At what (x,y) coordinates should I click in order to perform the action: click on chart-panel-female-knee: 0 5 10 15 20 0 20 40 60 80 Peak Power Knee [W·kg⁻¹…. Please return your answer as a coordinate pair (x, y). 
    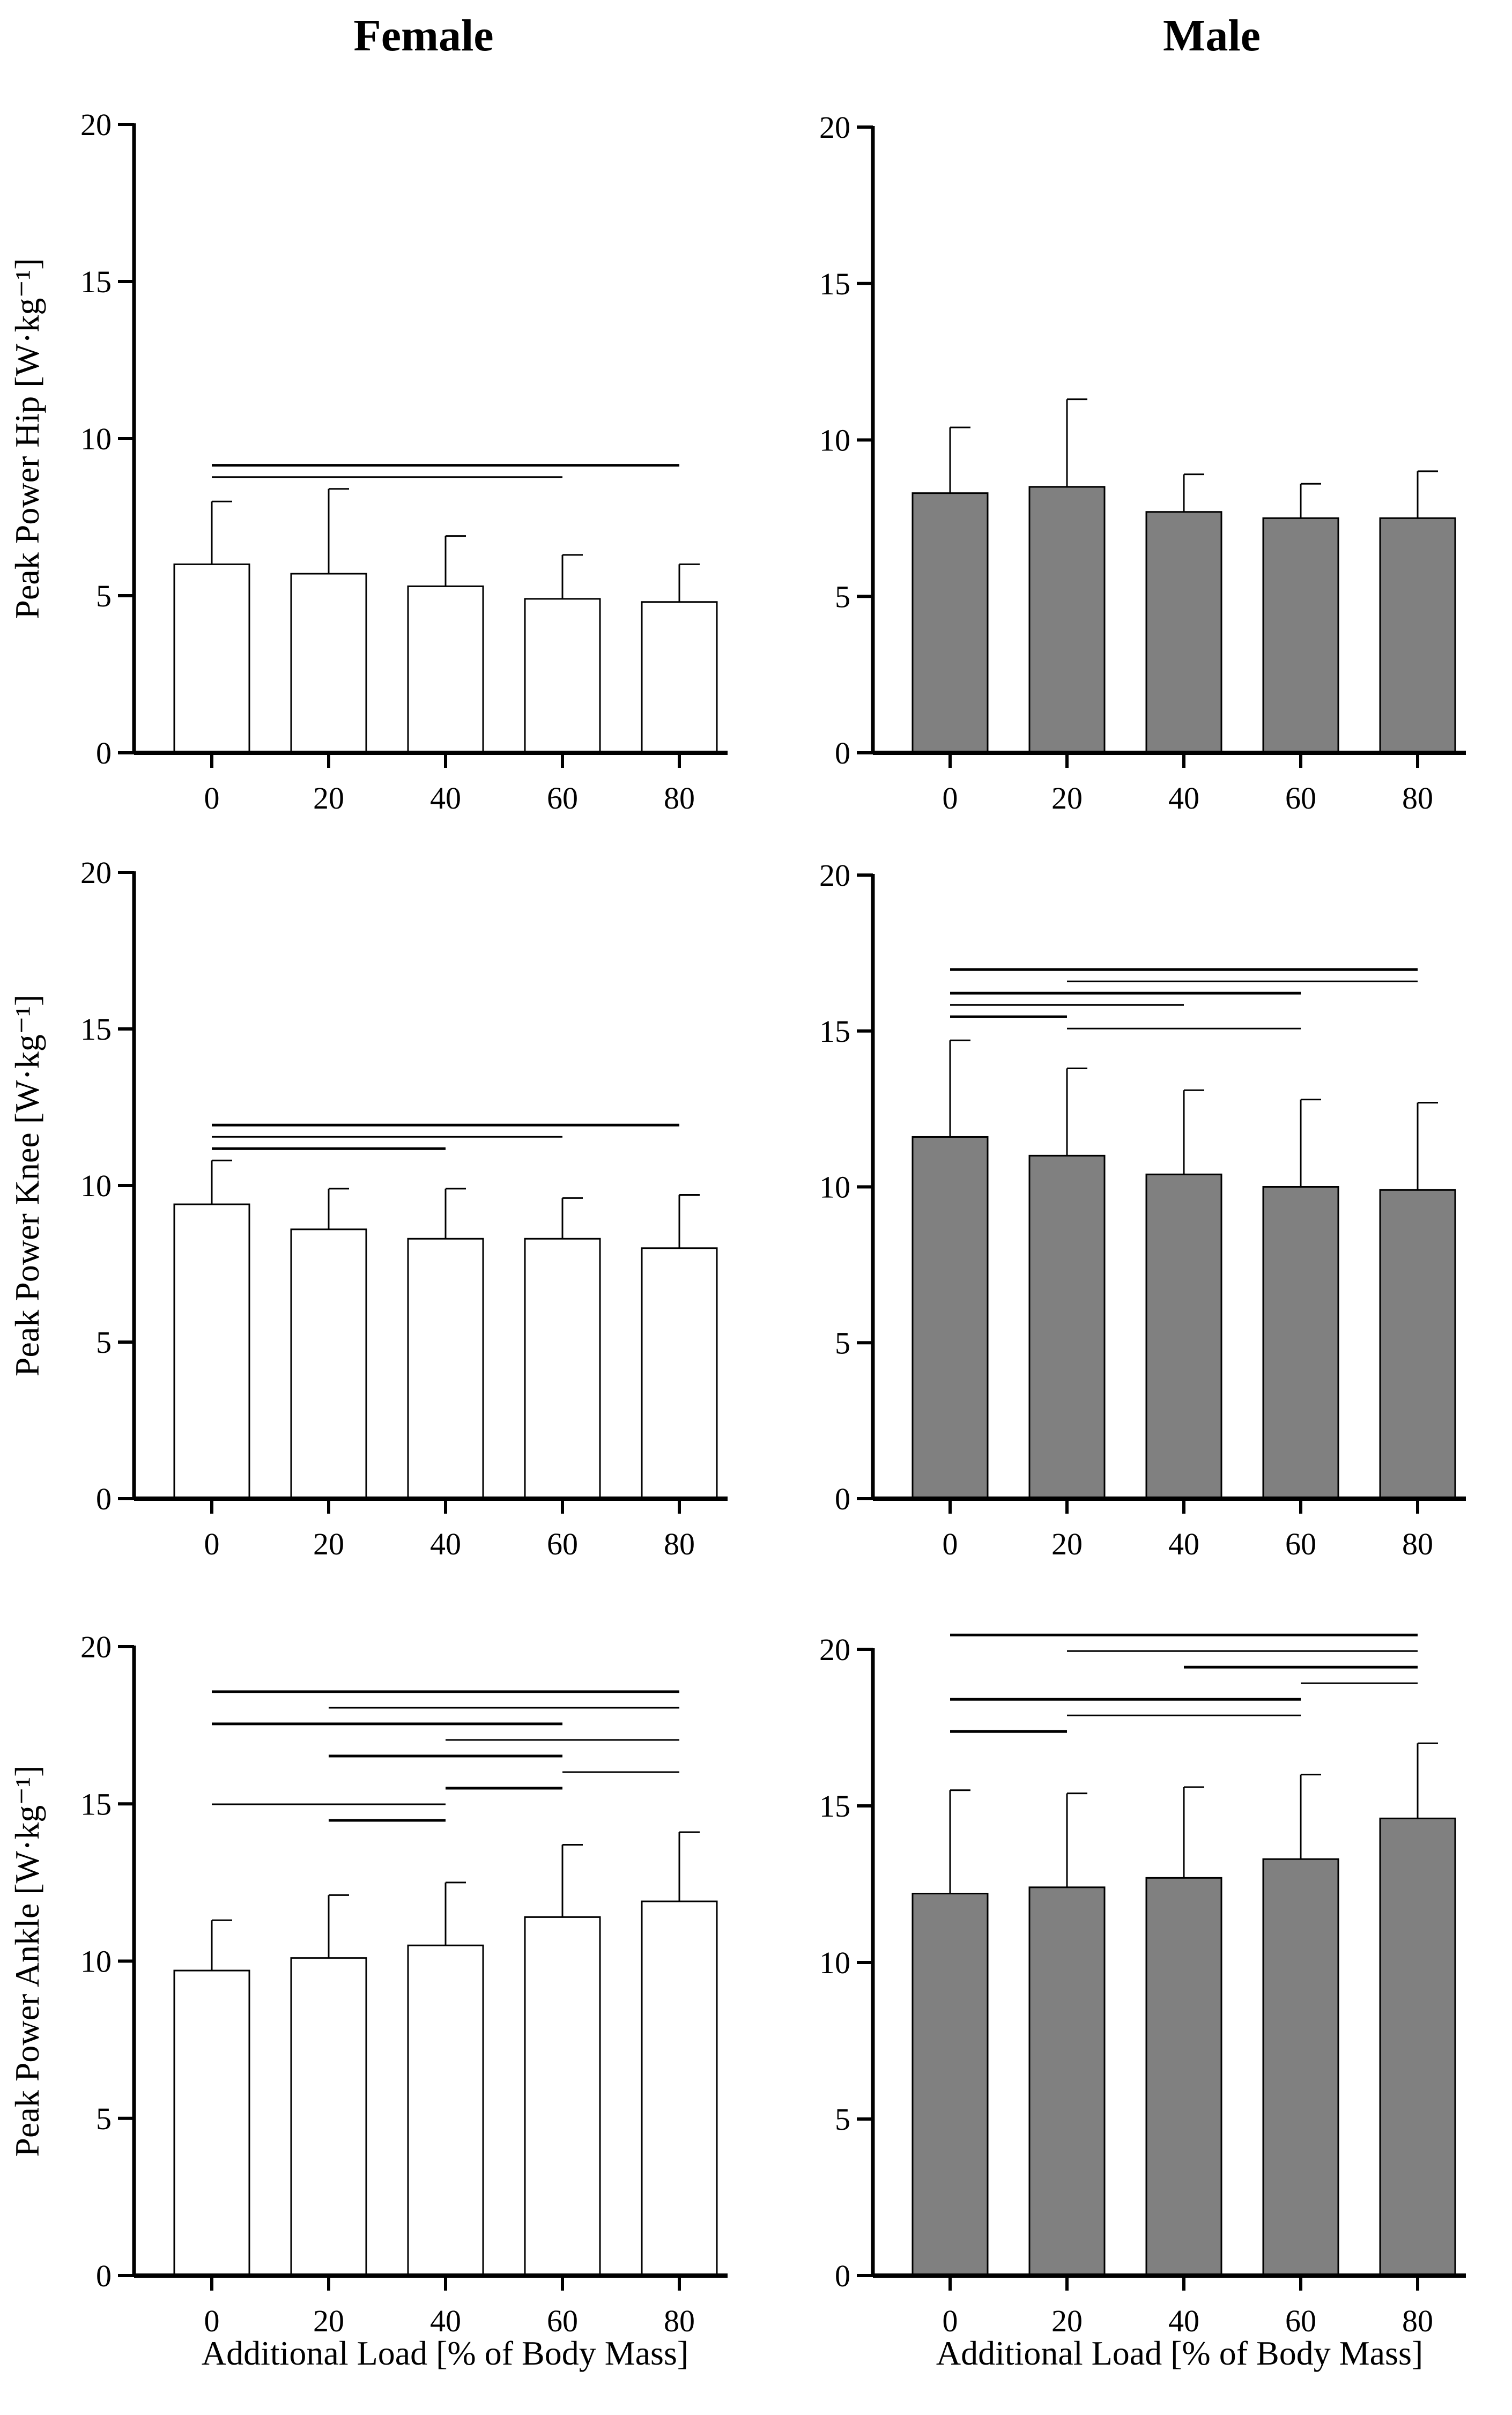
    Looking at the image, I should click on (368, 1208).